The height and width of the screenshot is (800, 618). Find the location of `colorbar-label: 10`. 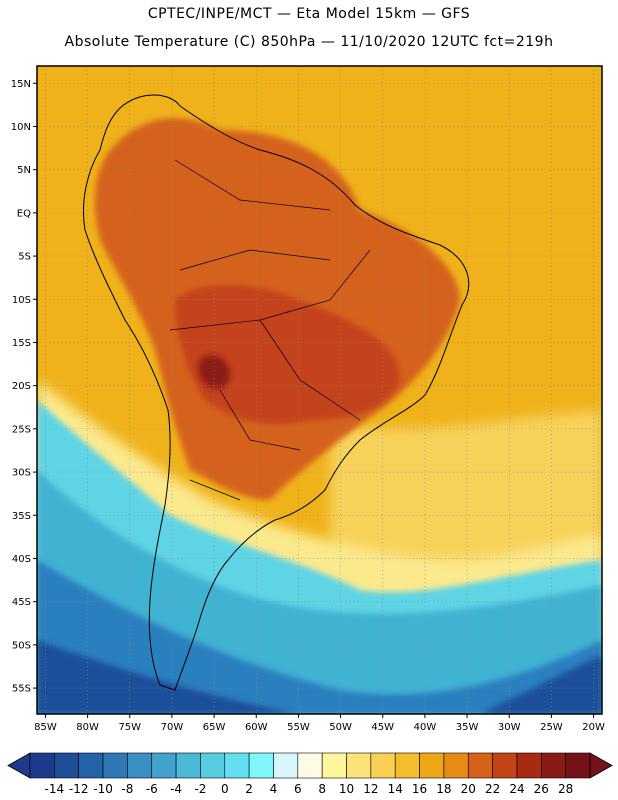

colorbar-label: 10 is located at coordinates (346, 789).